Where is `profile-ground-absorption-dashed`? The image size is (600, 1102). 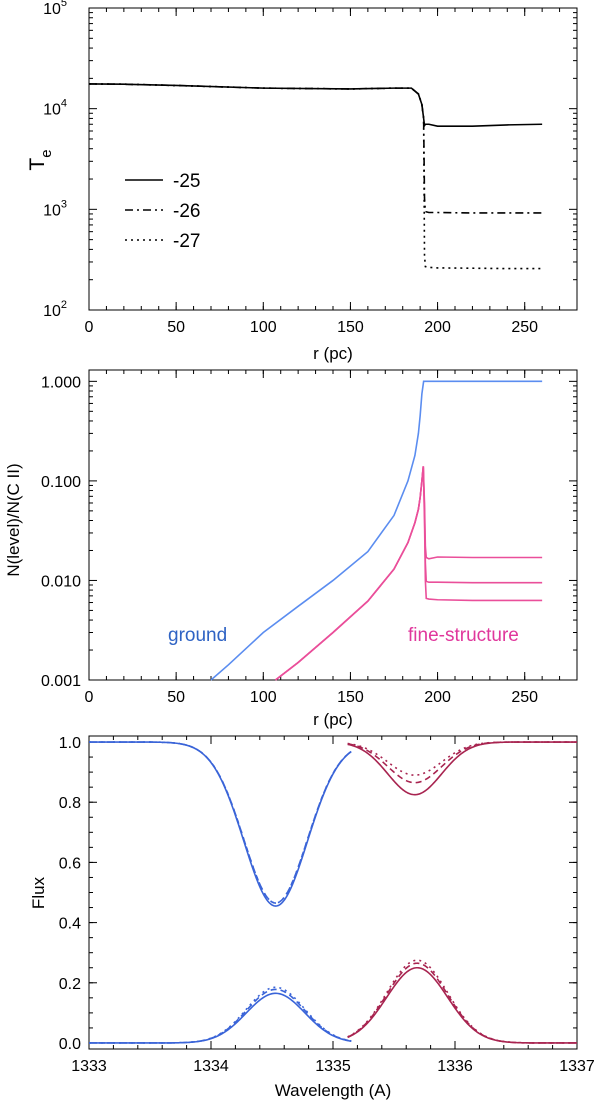
profile-ground-absorption-dashed is located at coordinates (220, 822).